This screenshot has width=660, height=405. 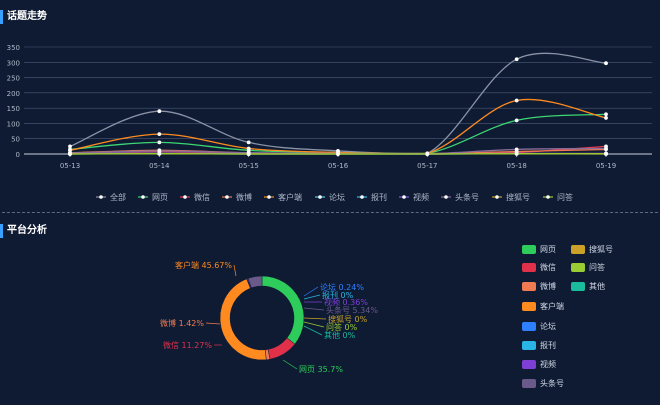 What do you see at coordinates (421, 197) in the screenshot?
I see `legend-label: 视频` at bounding box center [421, 197].